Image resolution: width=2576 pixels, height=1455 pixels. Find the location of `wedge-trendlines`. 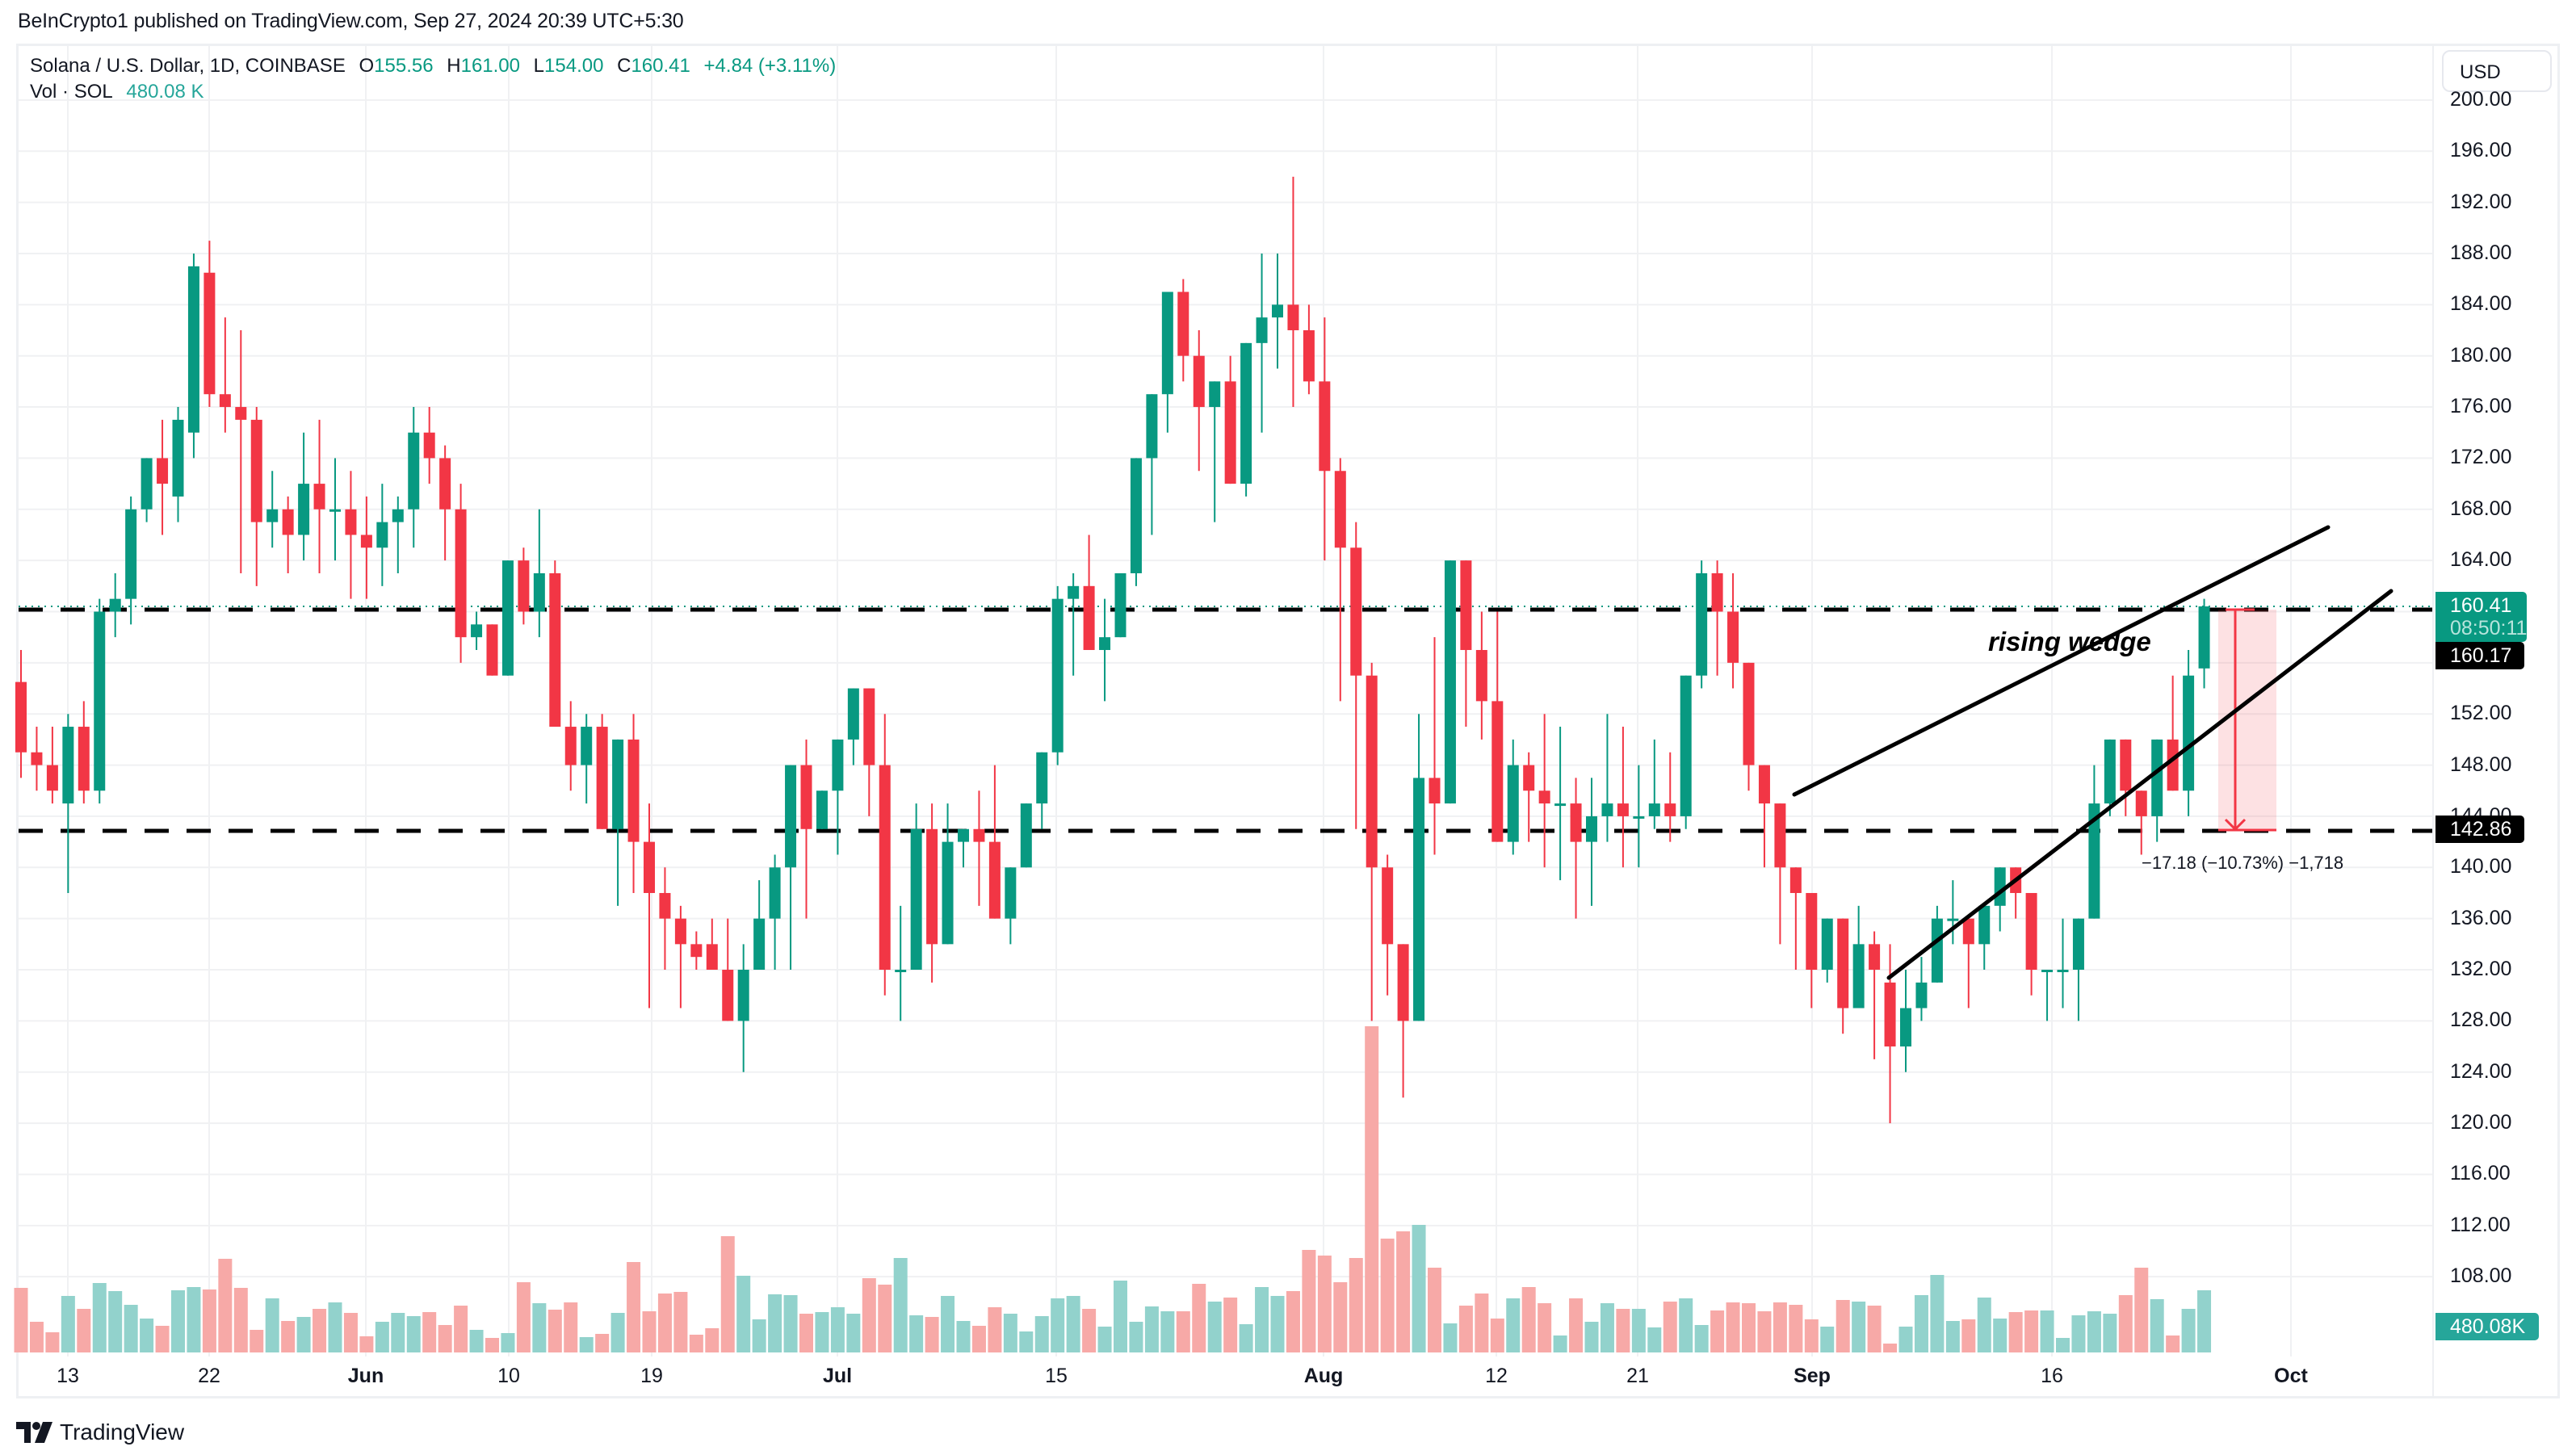

wedge-trendlines is located at coordinates (2092, 752).